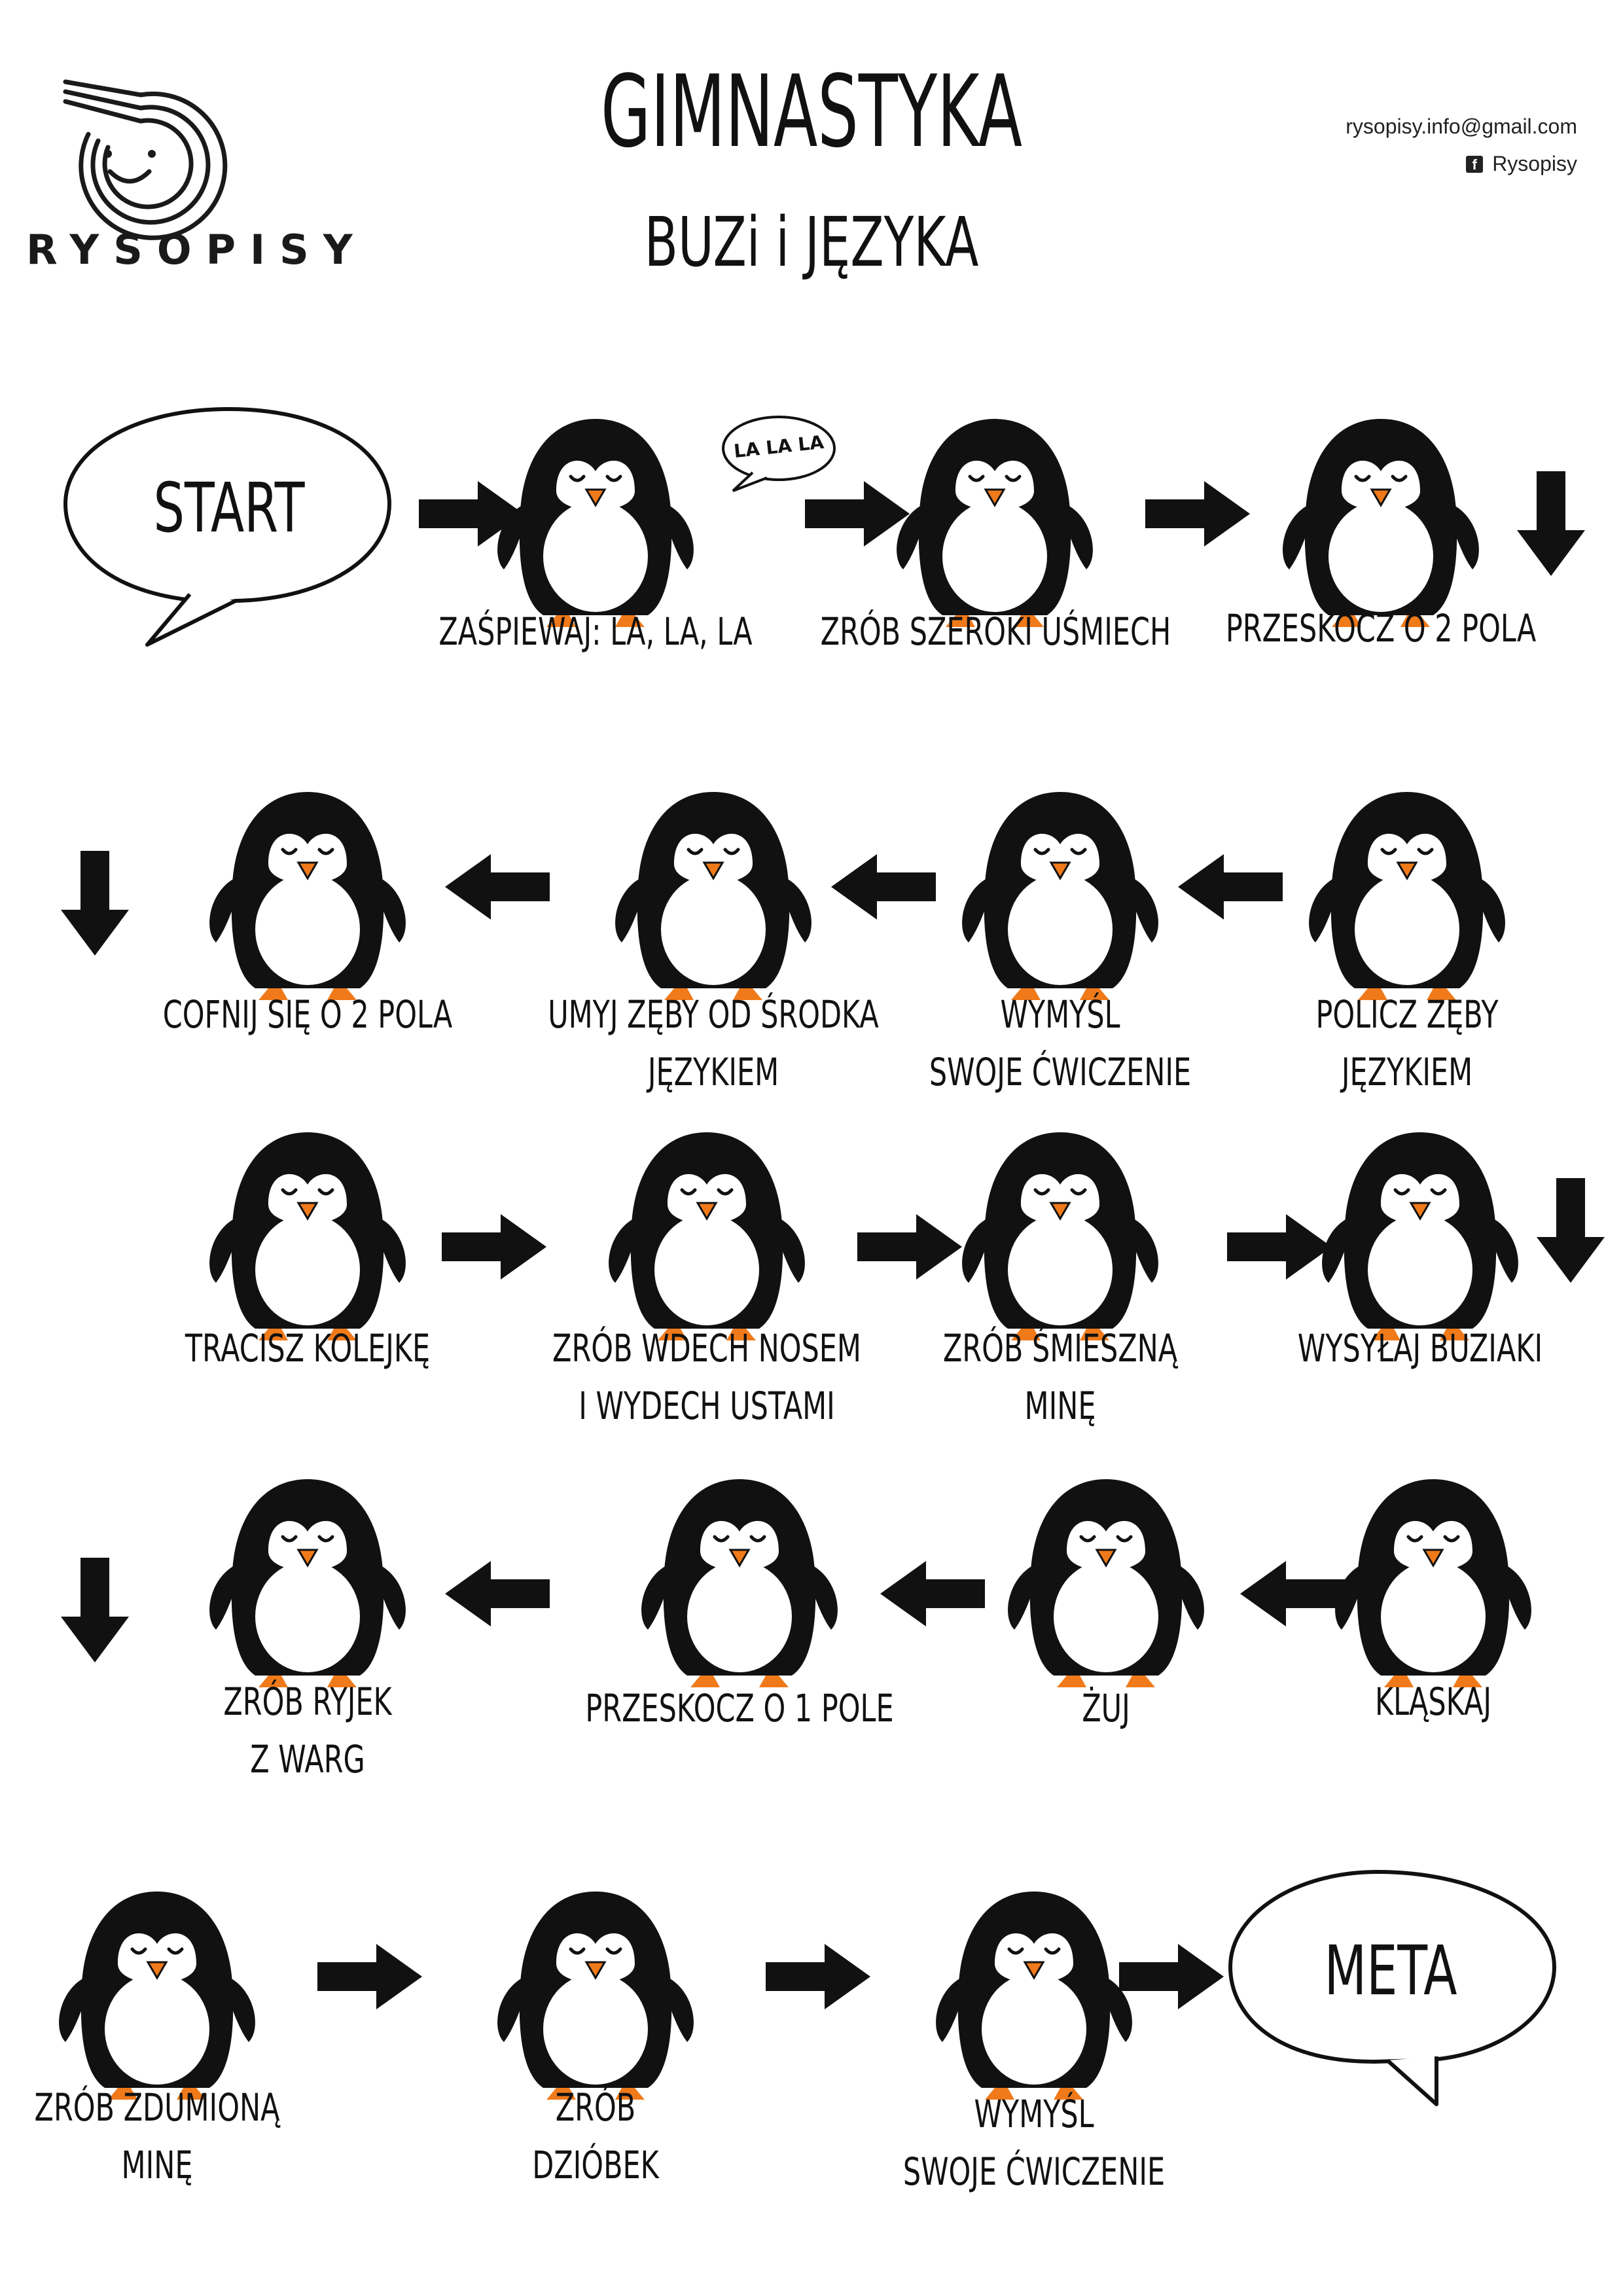 This screenshot has height=2296, width=1623. I want to click on square-3-label: PRZESKOCZ O 2 POLA, so click(1380, 628).